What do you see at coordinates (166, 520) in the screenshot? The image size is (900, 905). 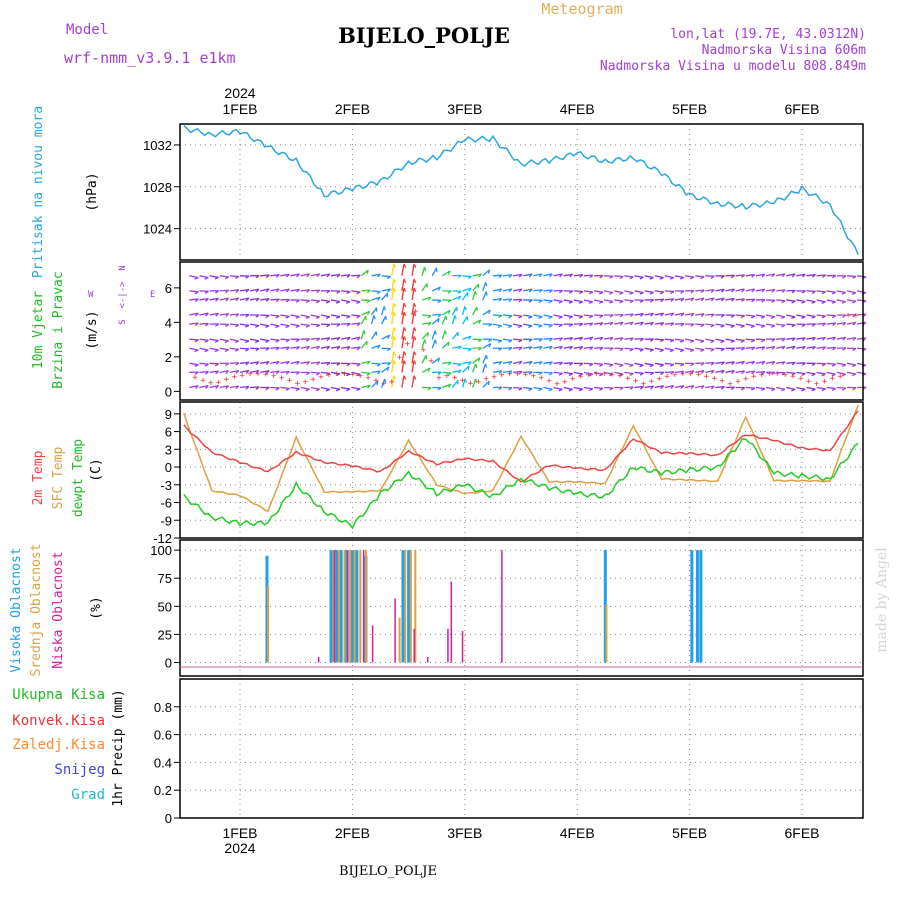 I see `temperature-tick-label: -9` at bounding box center [166, 520].